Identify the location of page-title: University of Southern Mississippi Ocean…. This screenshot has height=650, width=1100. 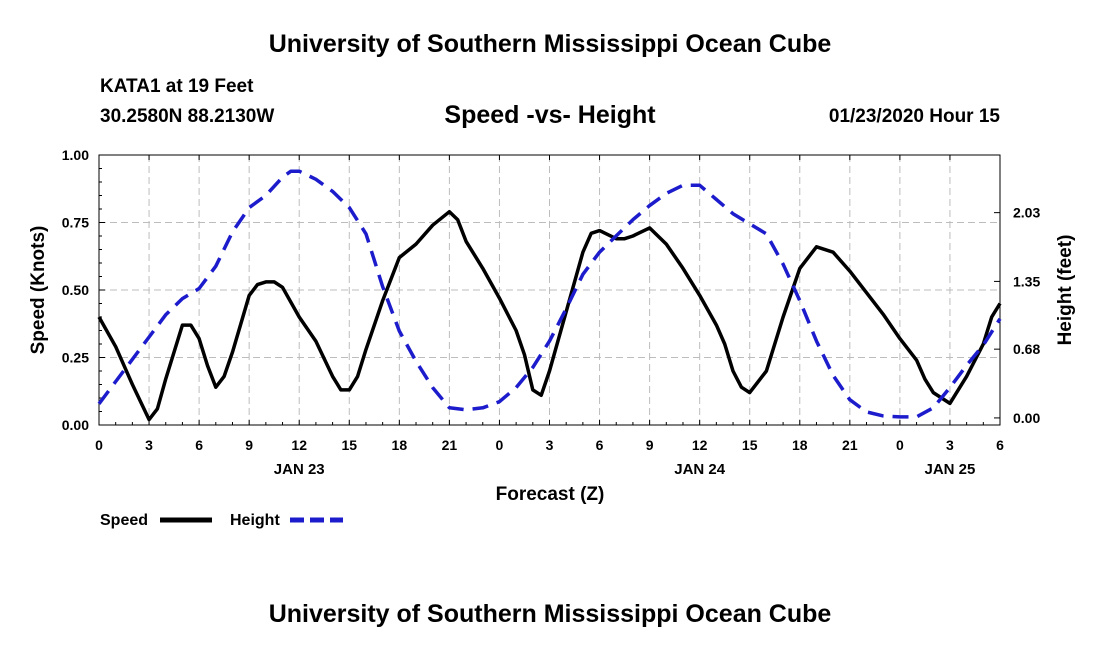
(550, 44).